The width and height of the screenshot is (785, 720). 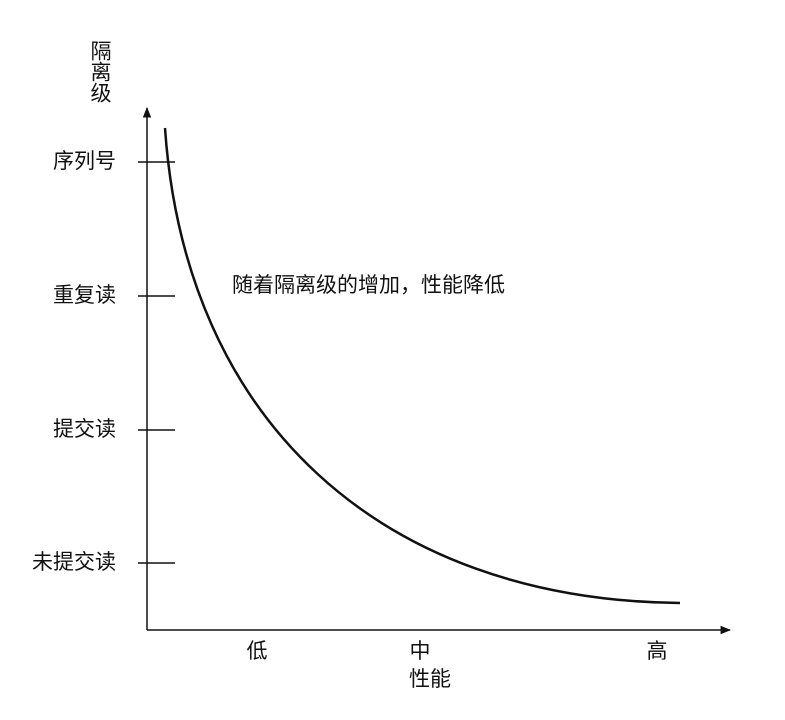 I want to click on x-level-label: 高, so click(x=657, y=651).